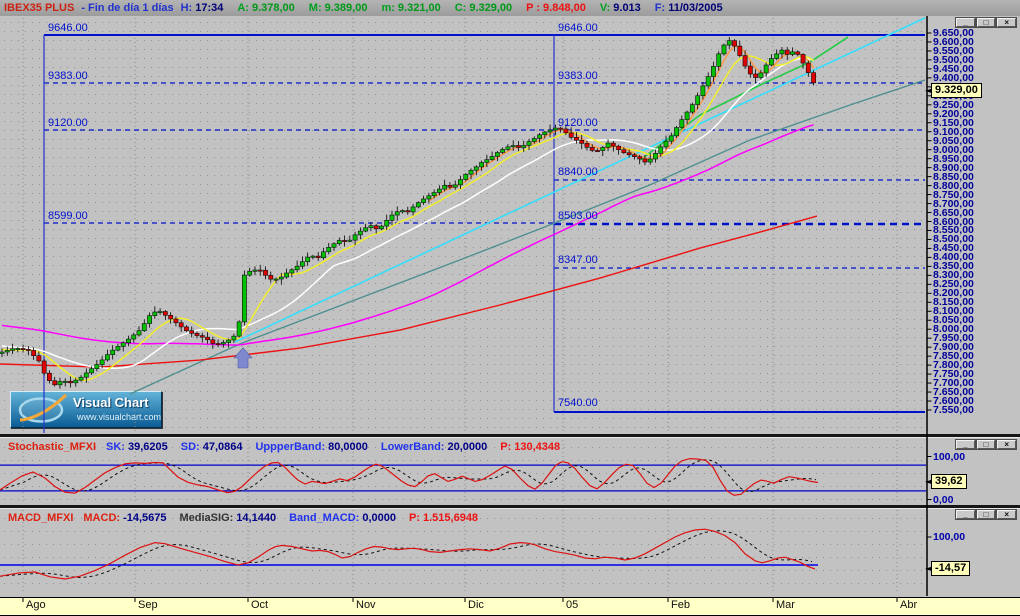  I want to click on price-axis-label: 8.200,00, so click(953, 293).